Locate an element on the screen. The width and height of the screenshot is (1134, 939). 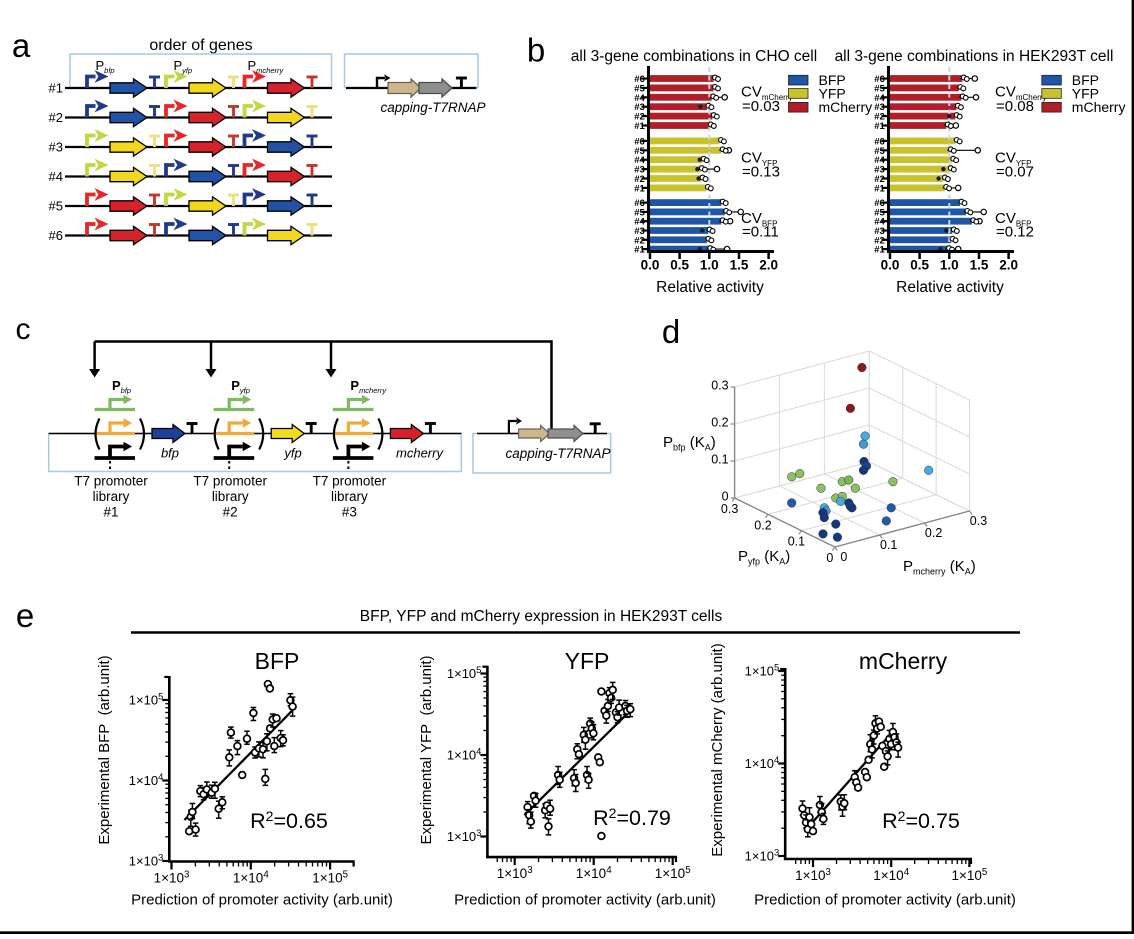
svg-text: e is located at coordinates (25, 615).